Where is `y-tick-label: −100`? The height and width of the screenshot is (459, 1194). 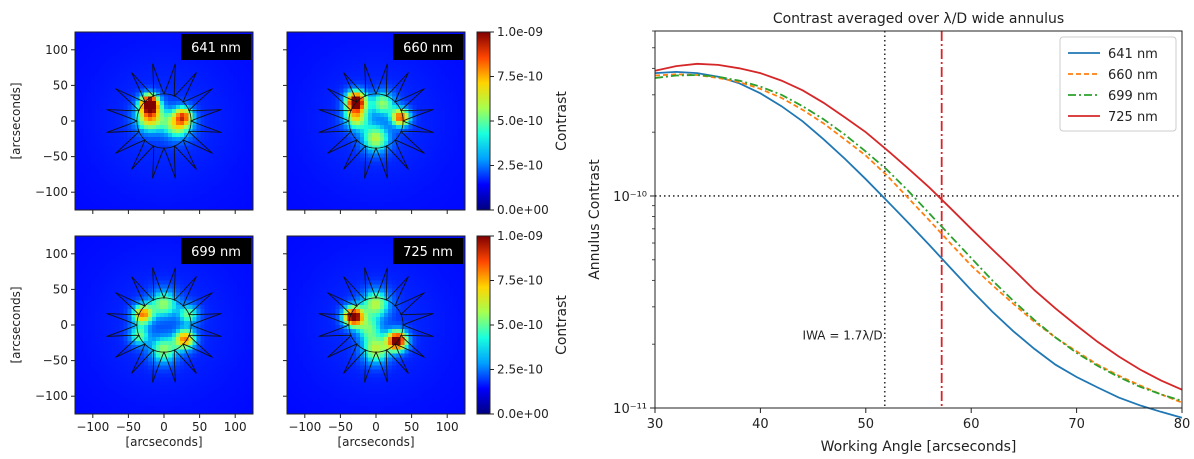
y-tick-label: −100 is located at coordinates (51, 192).